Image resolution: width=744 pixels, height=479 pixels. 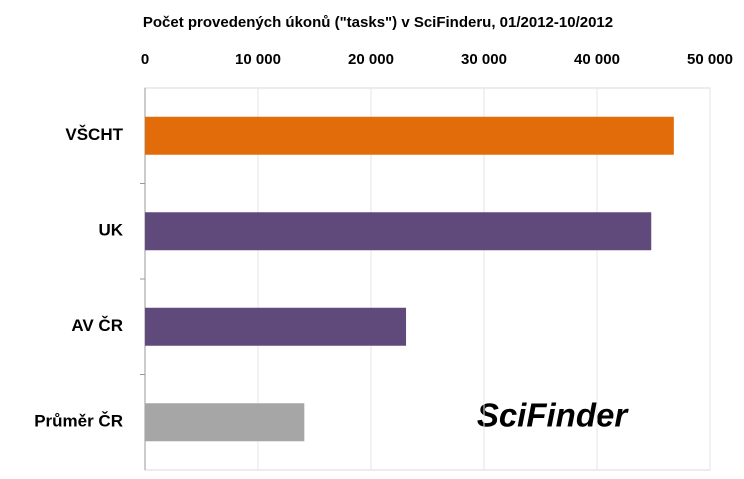 What do you see at coordinates (484, 59) in the screenshot?
I see `x-tick-label: 30 000` at bounding box center [484, 59].